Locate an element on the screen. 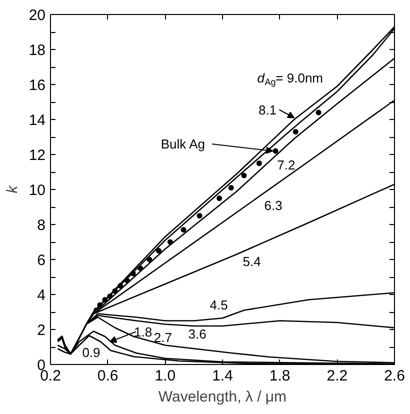 The width and height of the screenshot is (410, 414). y-tick-label: 6 is located at coordinates (41, 260).